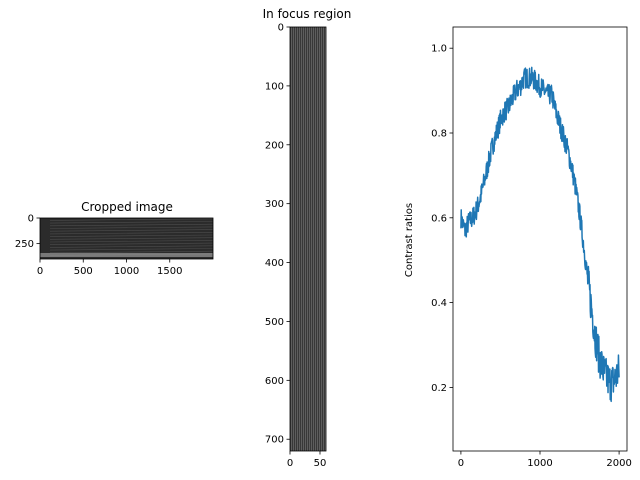 The image size is (640, 480). I want to click on cropped-image-bright-band, so click(126, 255).